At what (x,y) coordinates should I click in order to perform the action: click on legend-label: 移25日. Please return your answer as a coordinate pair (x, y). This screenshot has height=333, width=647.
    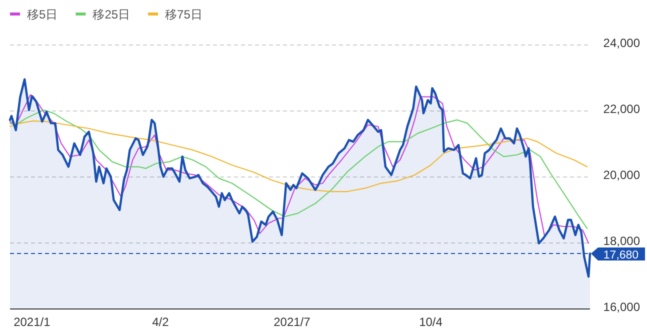
    Looking at the image, I should click on (111, 15).